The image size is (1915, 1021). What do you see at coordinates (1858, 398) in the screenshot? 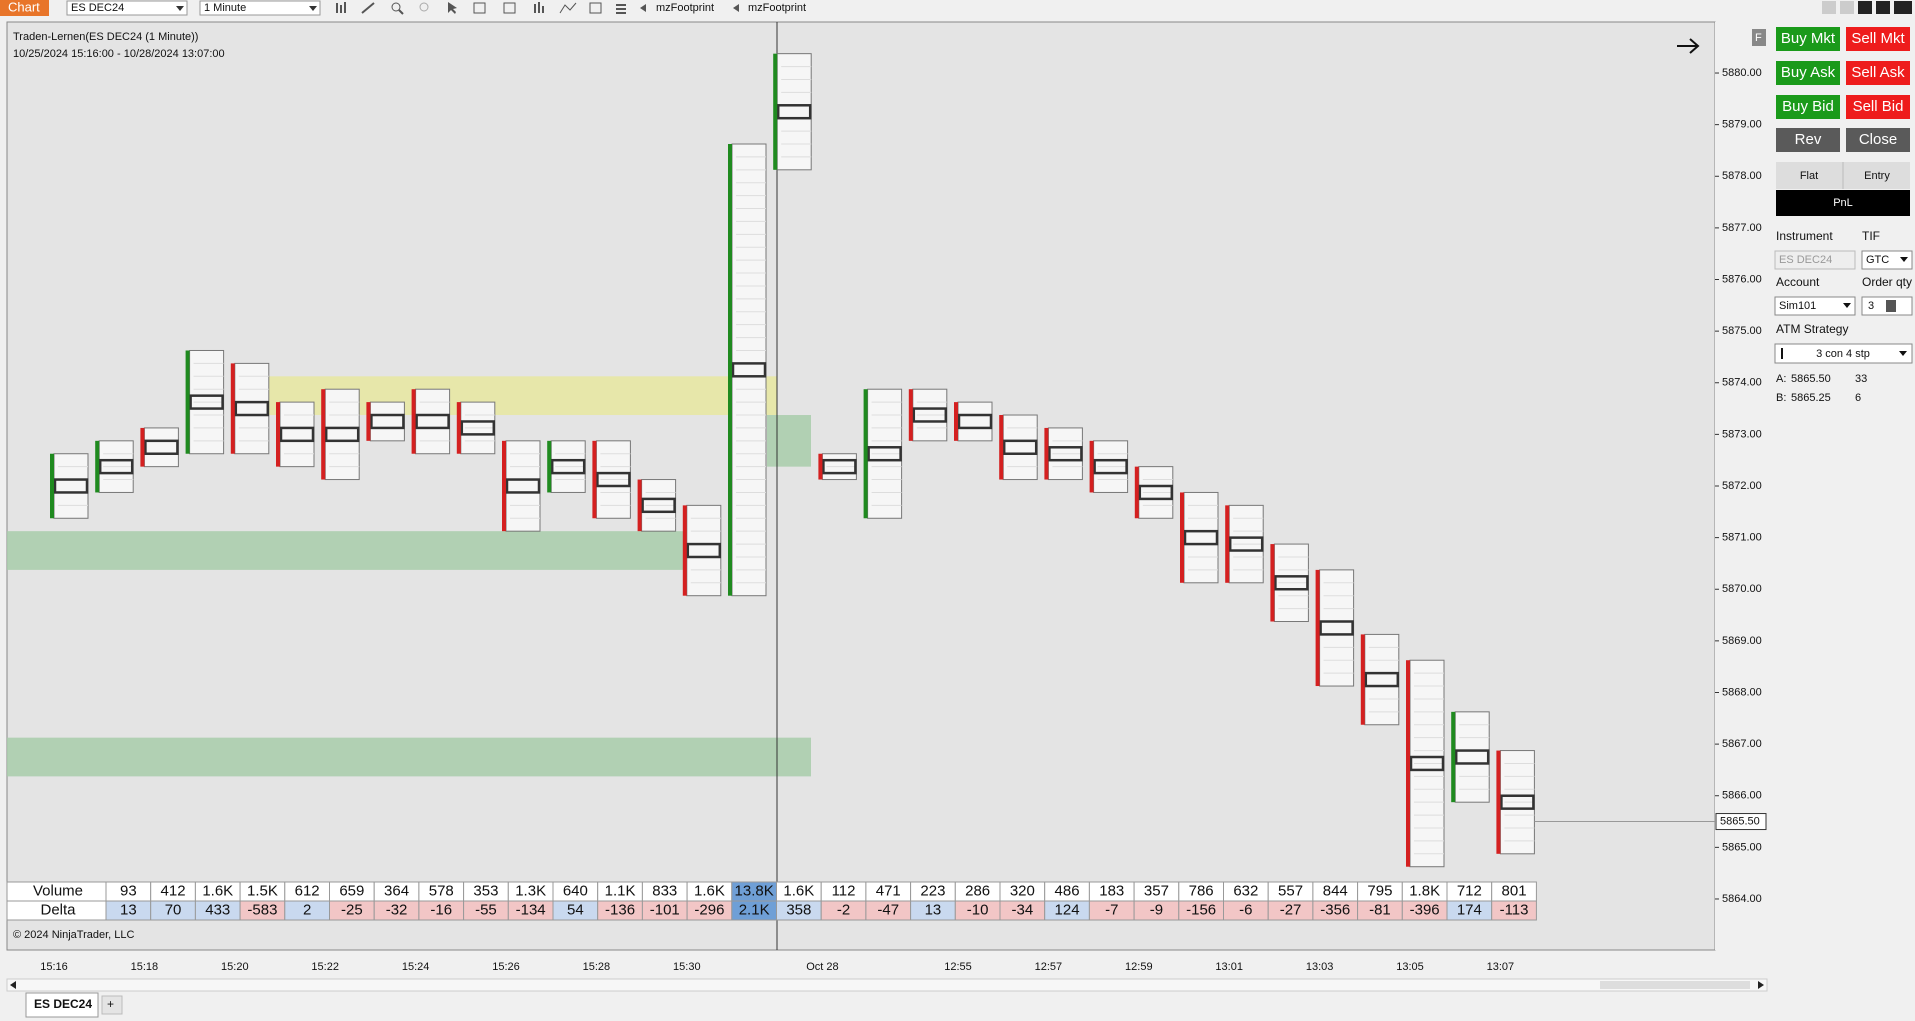
I see `bid-size: 6` at bounding box center [1858, 398].